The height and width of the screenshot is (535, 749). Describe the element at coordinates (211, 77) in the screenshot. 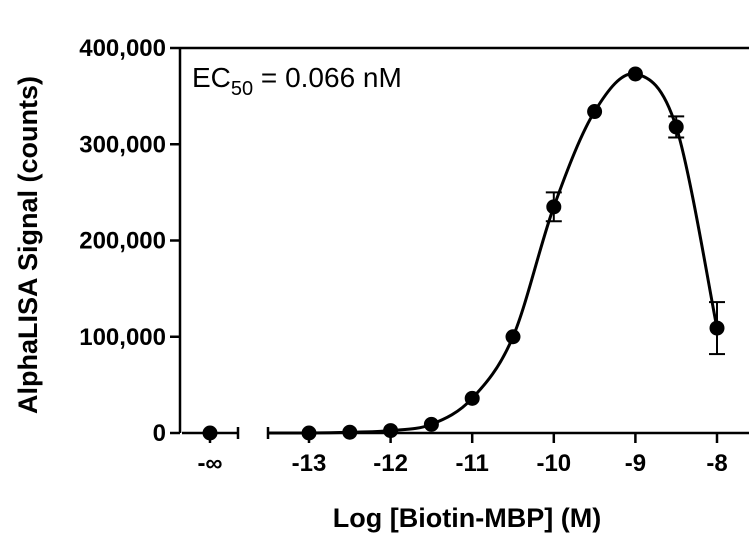

I see `ec50-prefix: EC` at that location.